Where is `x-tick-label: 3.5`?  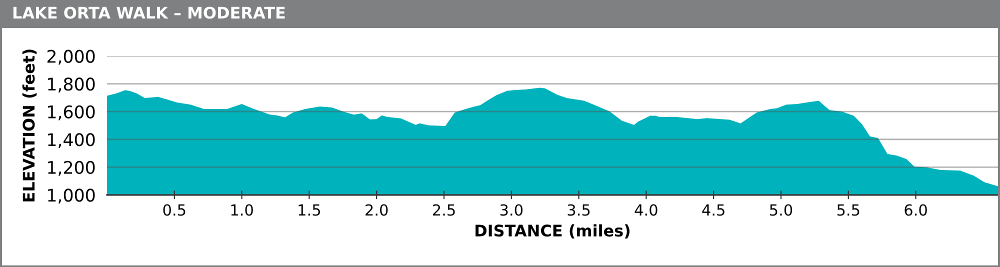 x-tick-label: 3.5 is located at coordinates (579, 210).